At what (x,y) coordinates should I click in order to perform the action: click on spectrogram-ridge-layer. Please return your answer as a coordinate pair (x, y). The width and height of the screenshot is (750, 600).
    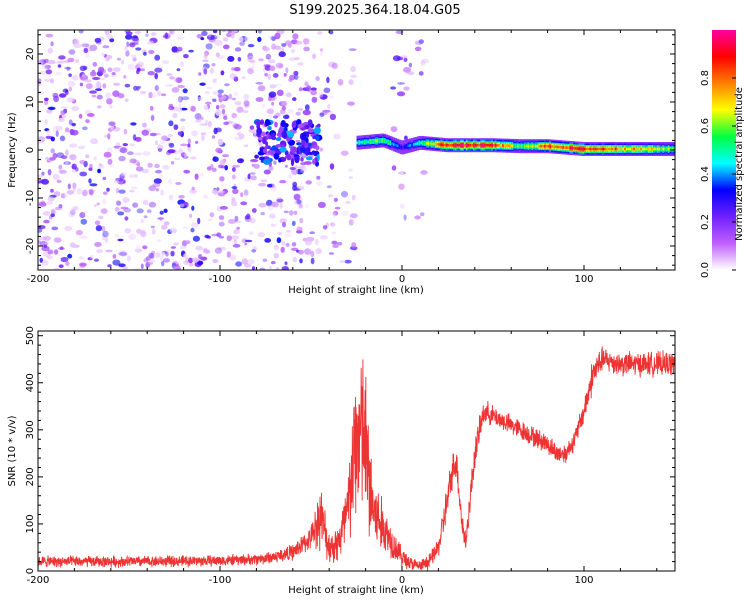
    Looking at the image, I should click on (515, 144).